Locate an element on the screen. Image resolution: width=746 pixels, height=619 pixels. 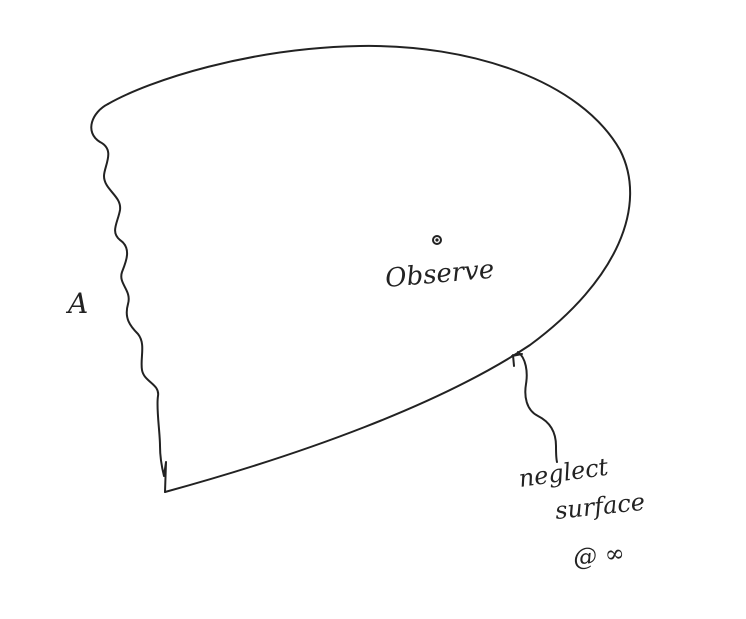
label-surface: surface is located at coordinates (600, 506).